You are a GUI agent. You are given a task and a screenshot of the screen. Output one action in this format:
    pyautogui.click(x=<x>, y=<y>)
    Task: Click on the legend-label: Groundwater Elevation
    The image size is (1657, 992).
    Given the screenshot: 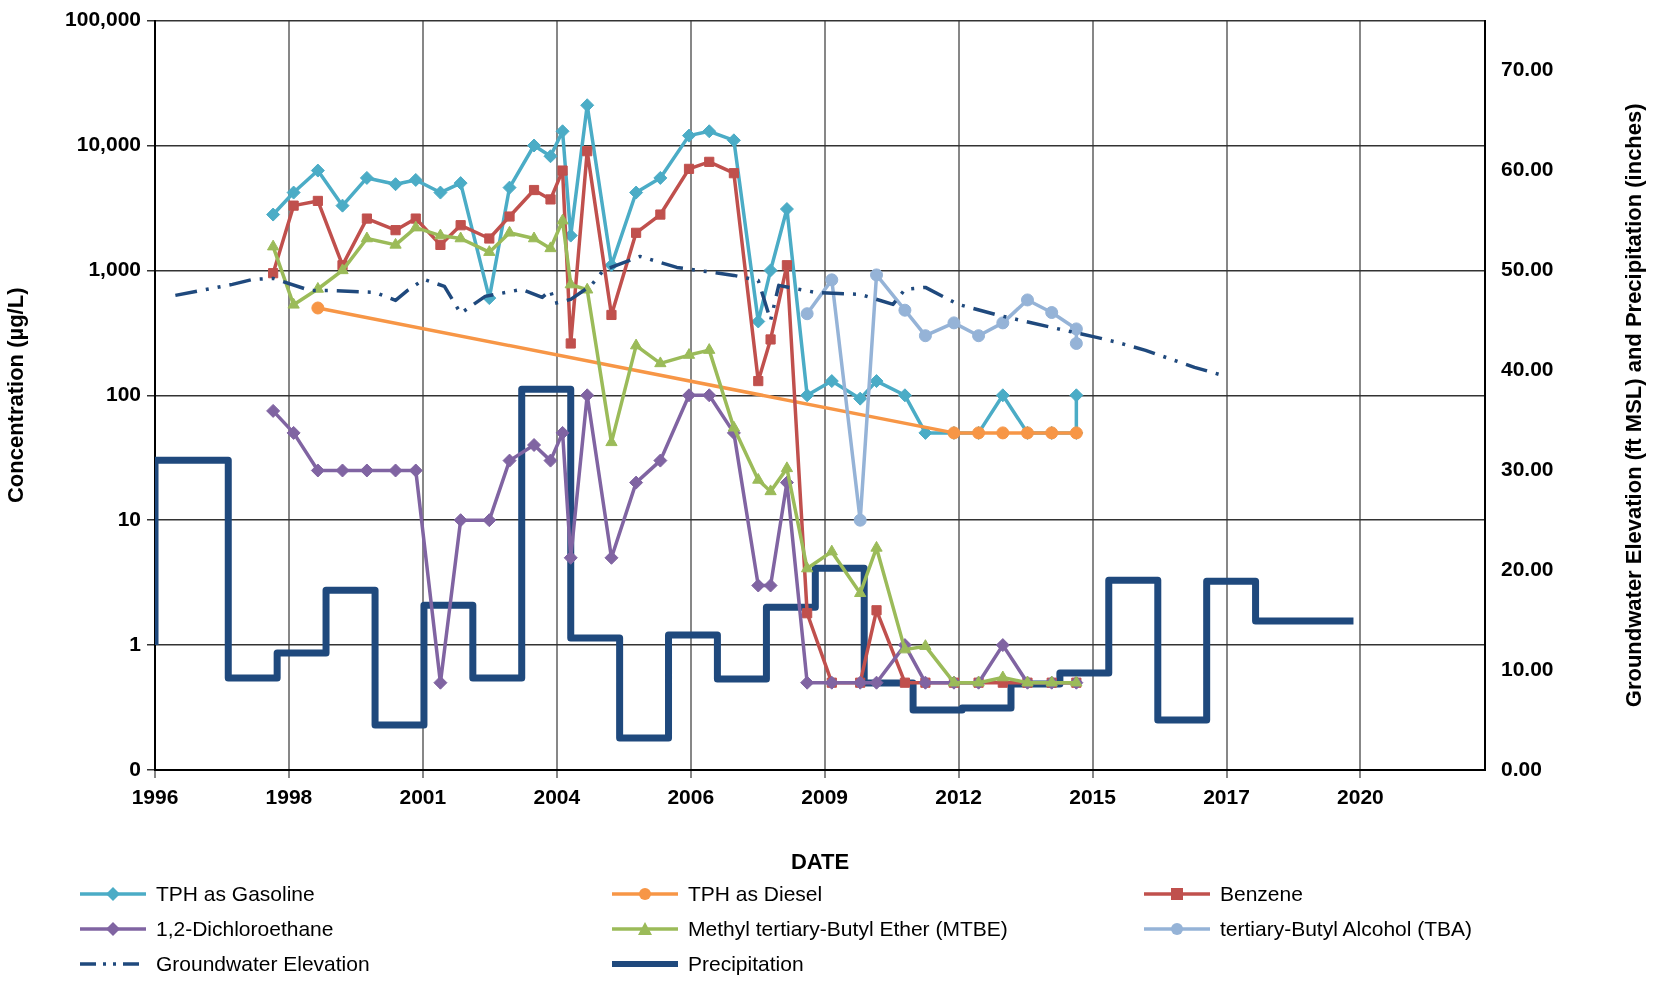 What is the action you would take?
    pyautogui.click(x=263, y=963)
    